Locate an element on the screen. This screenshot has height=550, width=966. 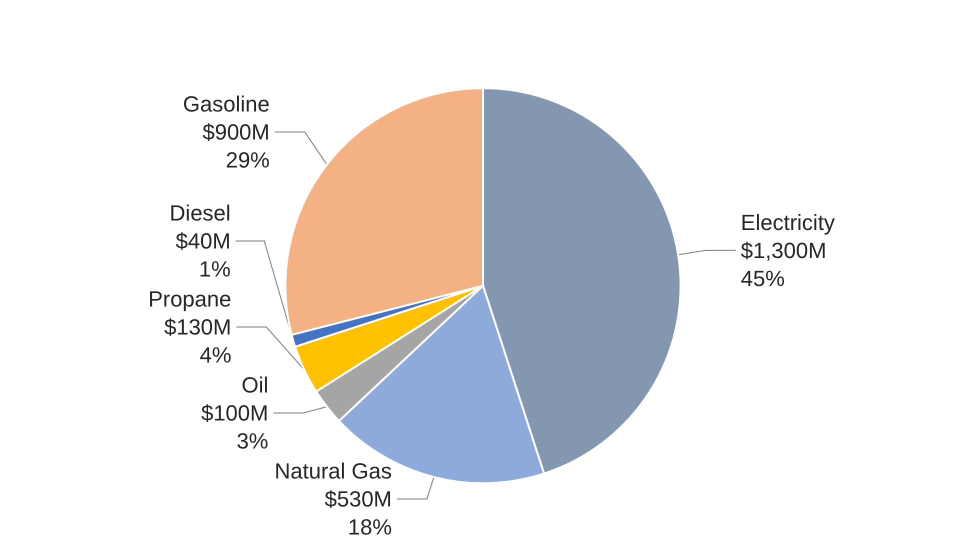
data-label: $530M 18% is located at coordinates (358, 513).